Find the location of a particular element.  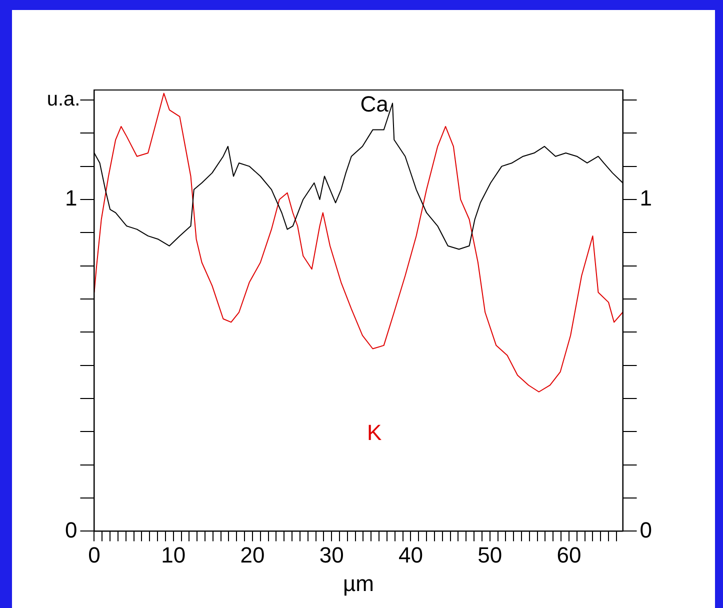

x-tick-label: 10 is located at coordinates (173, 555).